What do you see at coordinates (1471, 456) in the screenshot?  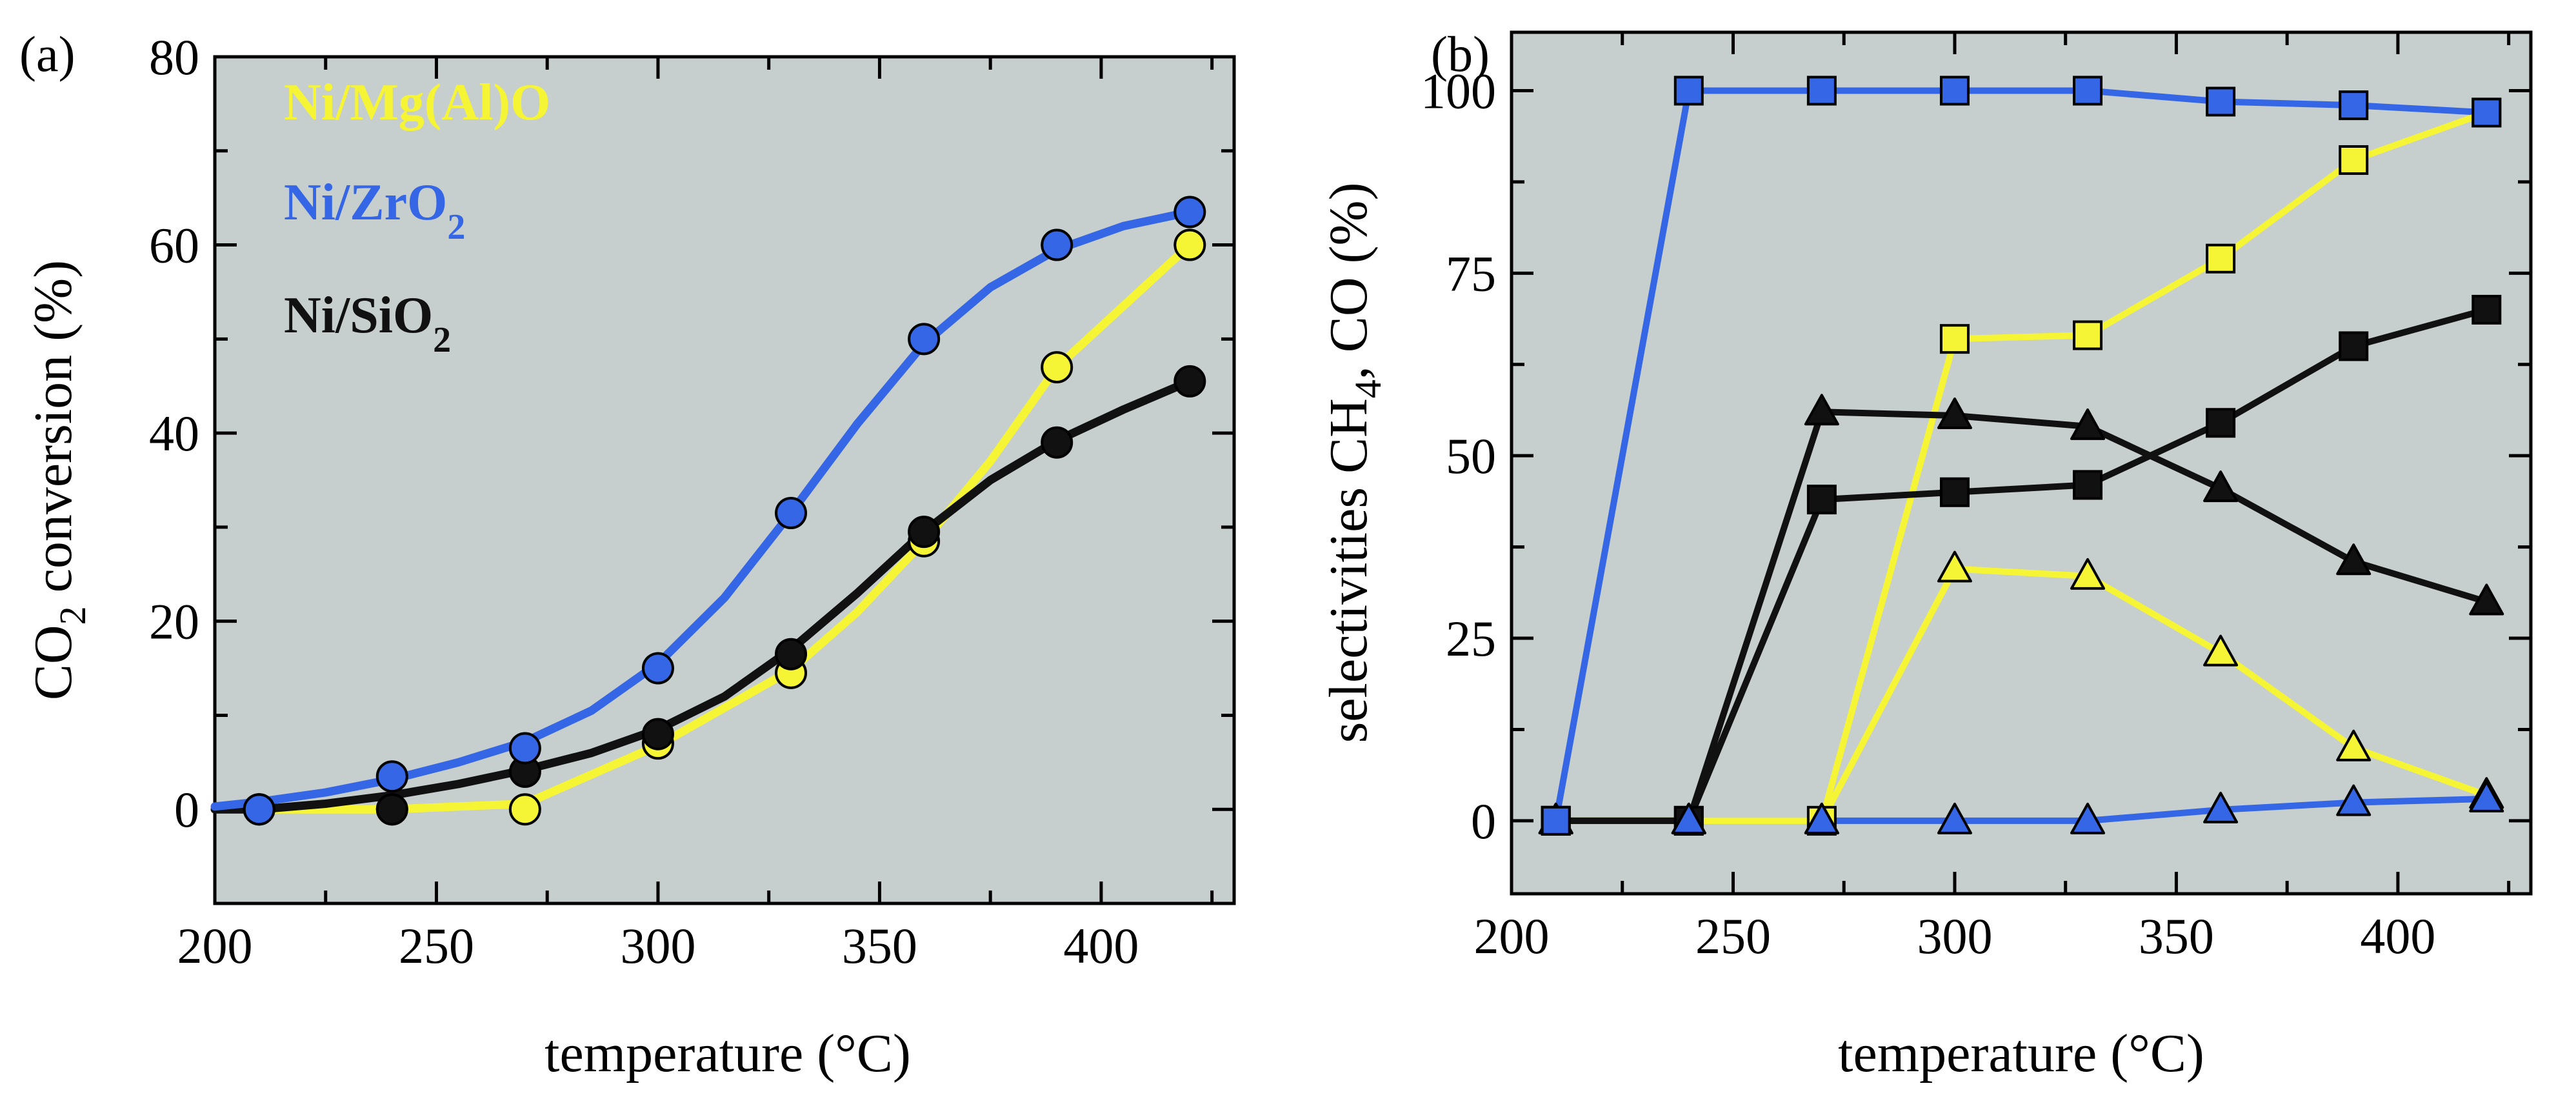 I see `y-tick-label-b: 50` at bounding box center [1471, 456].